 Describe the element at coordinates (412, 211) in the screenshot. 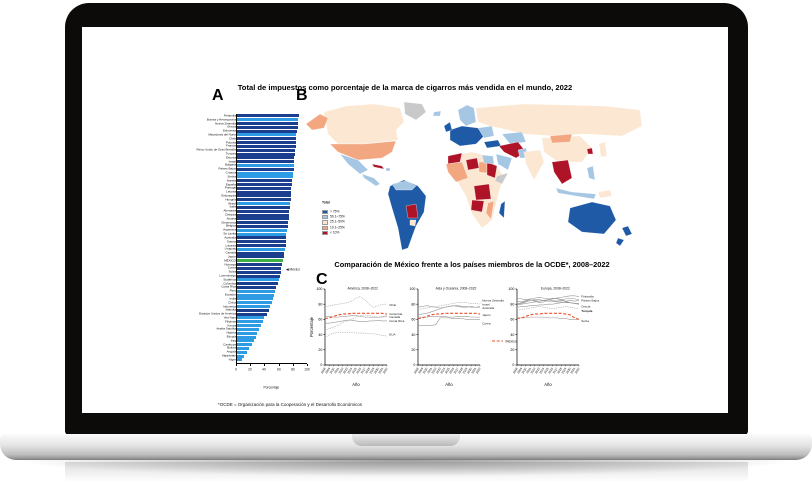

I see `map-region-bolivia` at that location.